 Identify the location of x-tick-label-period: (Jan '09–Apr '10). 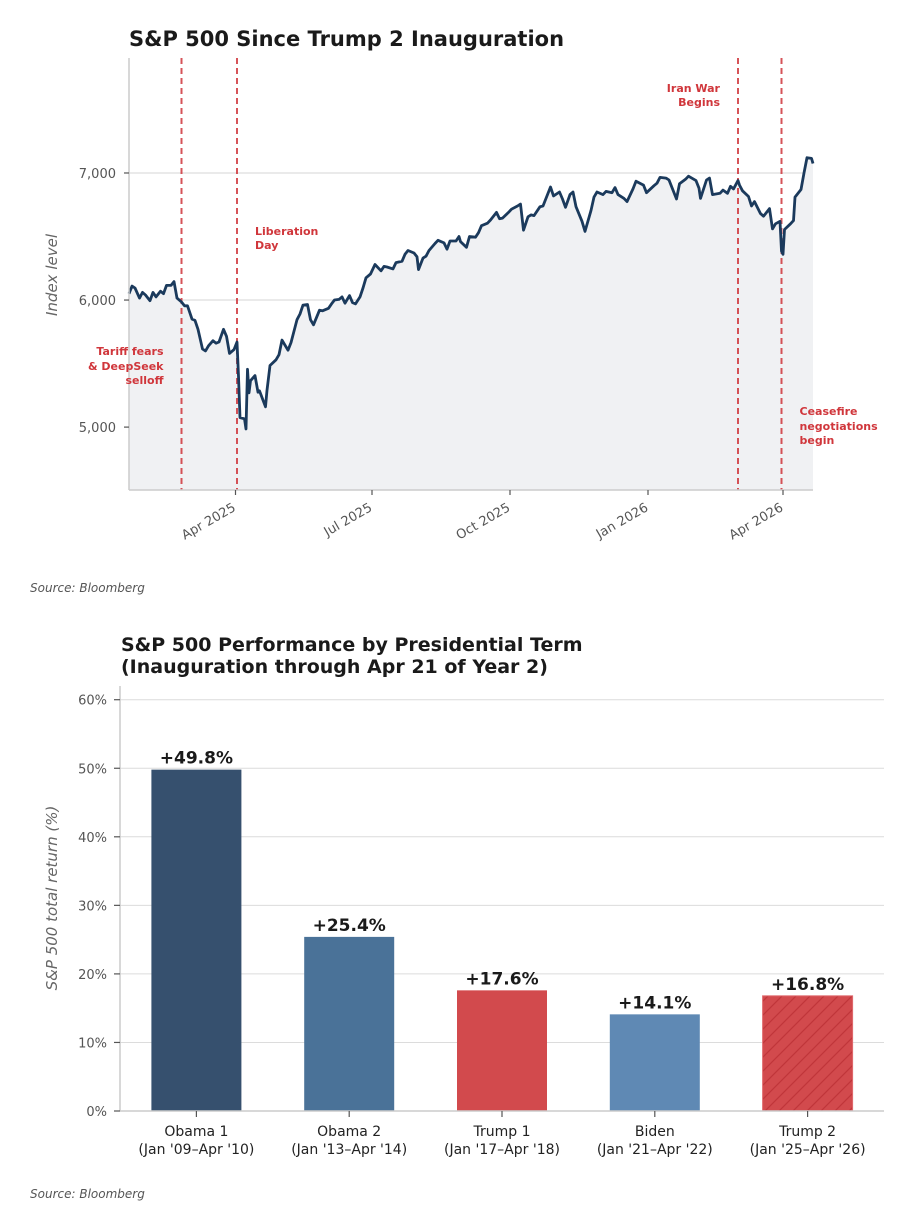
(196, 1150).